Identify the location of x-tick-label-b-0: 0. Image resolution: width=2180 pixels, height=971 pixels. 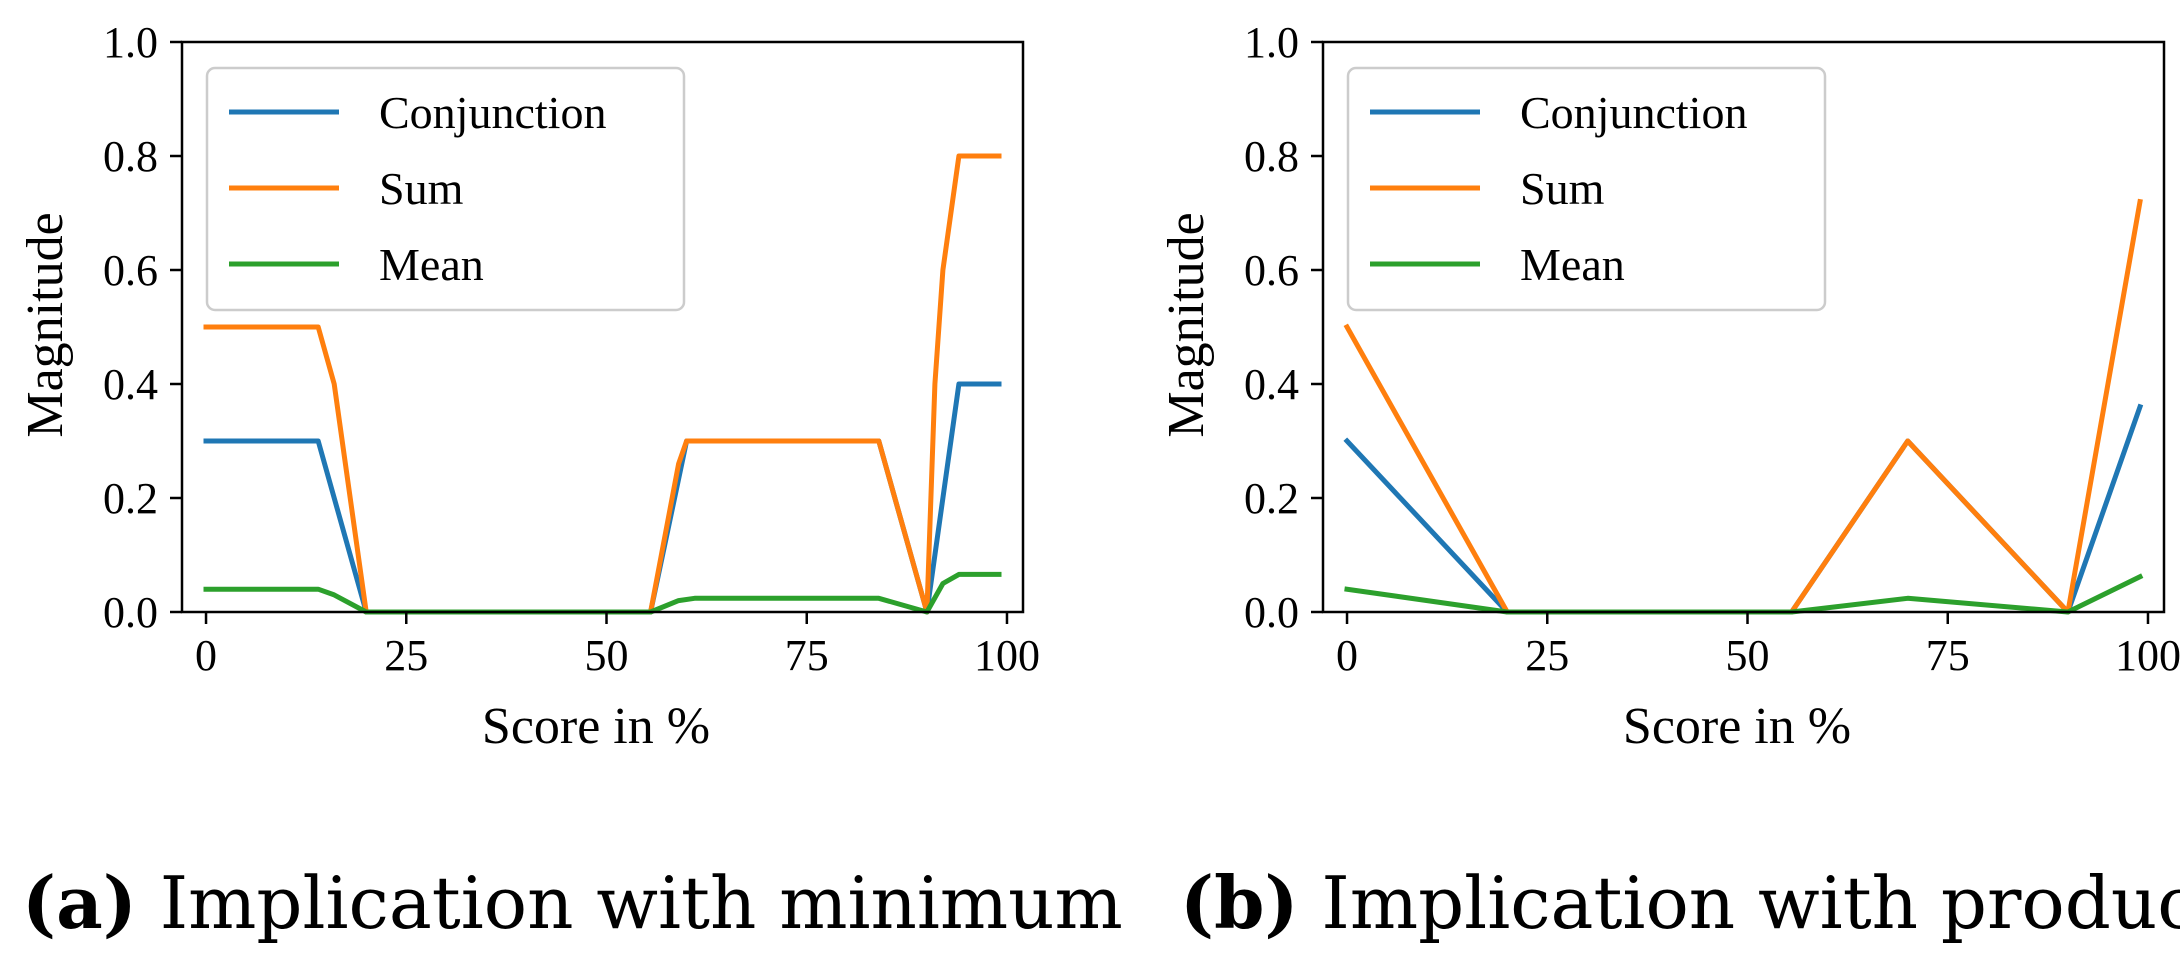
(1347, 655).